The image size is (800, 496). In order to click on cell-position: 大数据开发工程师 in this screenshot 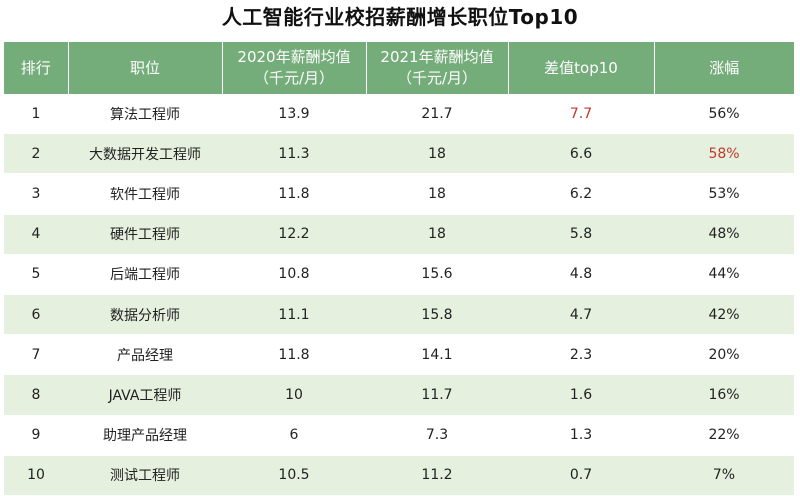, I will do `click(145, 154)`.